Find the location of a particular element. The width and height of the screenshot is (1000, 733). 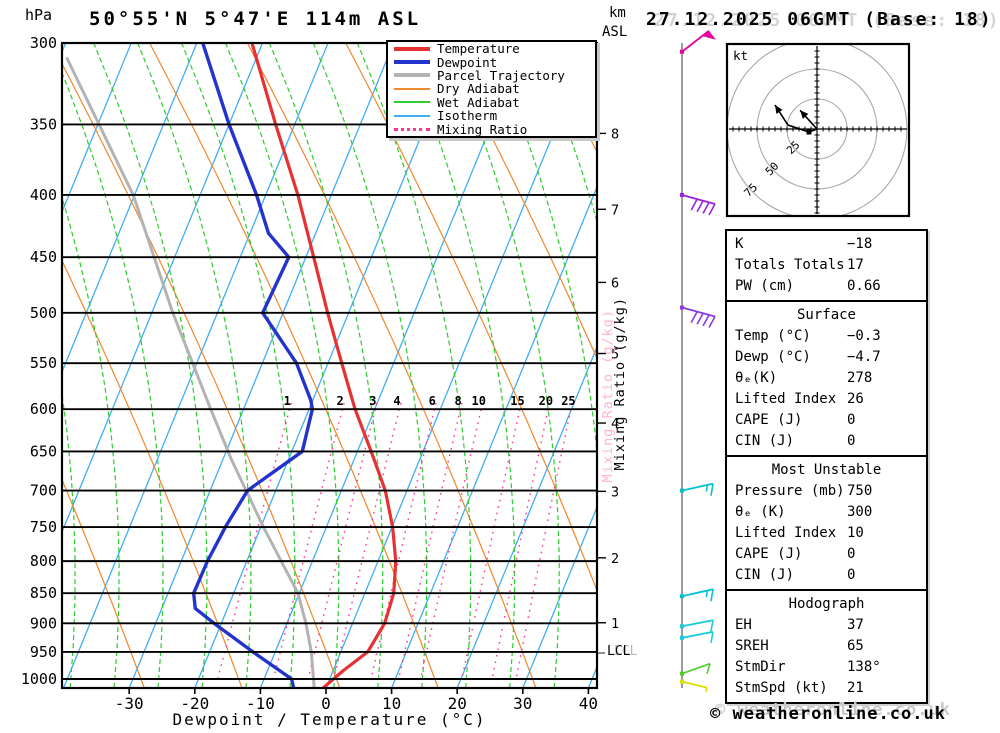

mixing-ratio-value-label: 8 is located at coordinates (458, 401).